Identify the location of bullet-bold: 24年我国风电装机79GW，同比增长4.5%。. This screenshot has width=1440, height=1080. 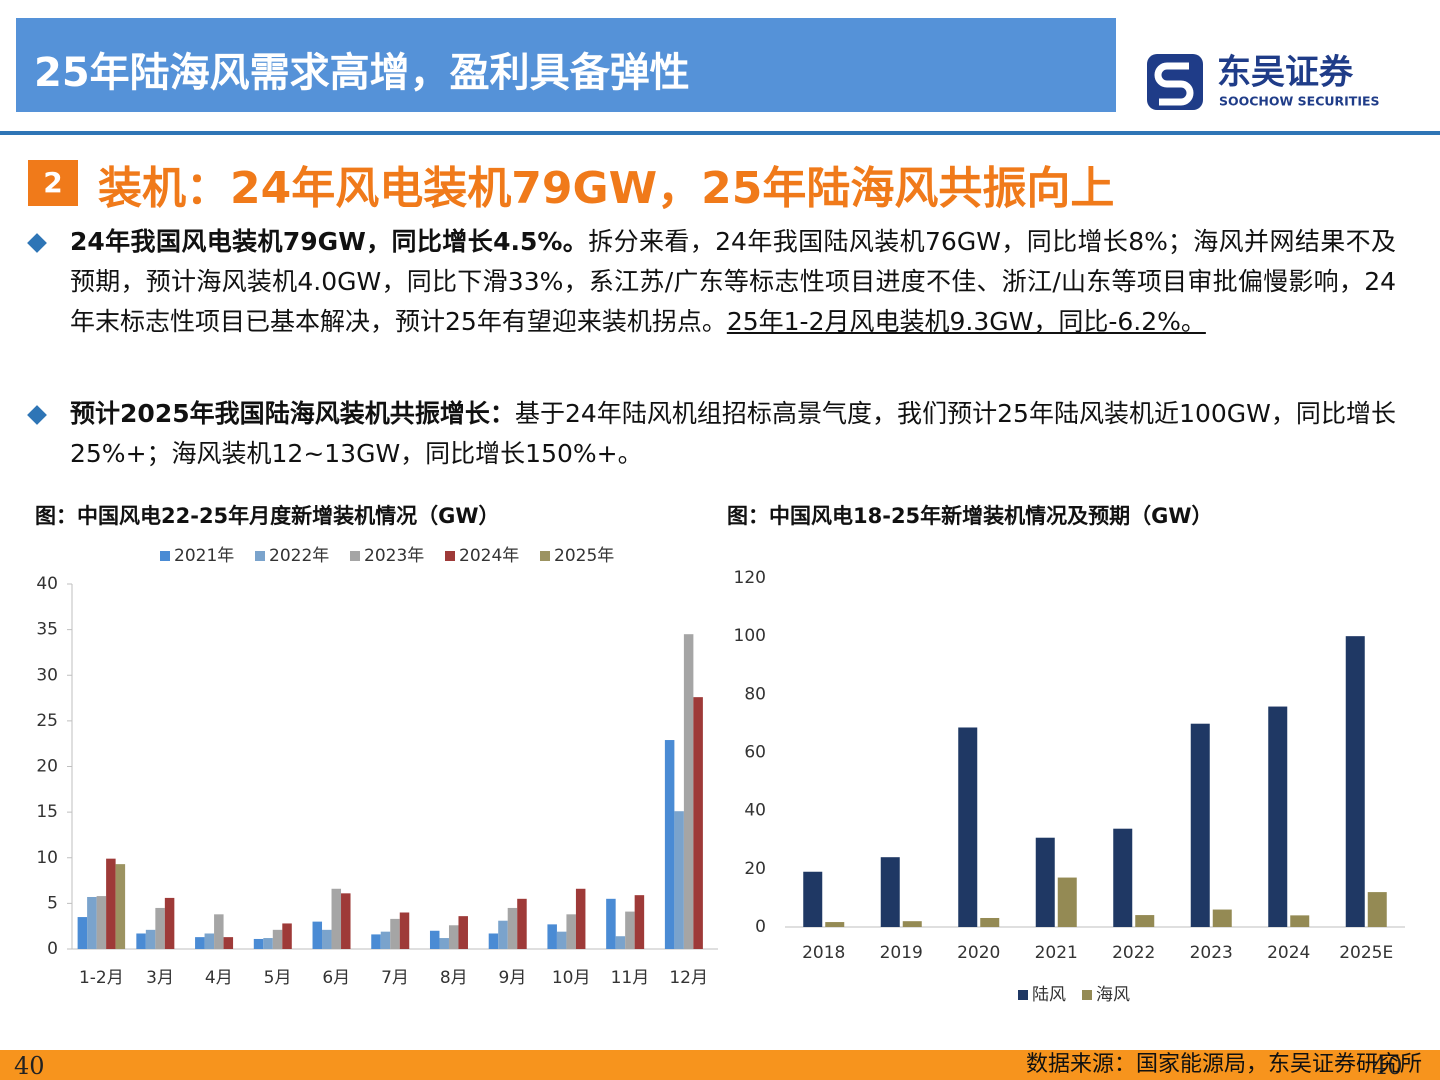
(329, 241).